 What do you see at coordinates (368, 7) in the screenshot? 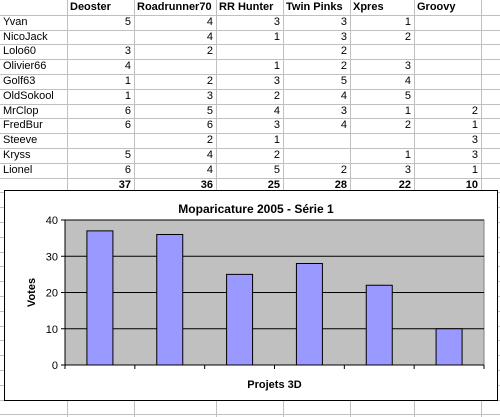
I see `column-header-cell: Xpres` at bounding box center [368, 7].